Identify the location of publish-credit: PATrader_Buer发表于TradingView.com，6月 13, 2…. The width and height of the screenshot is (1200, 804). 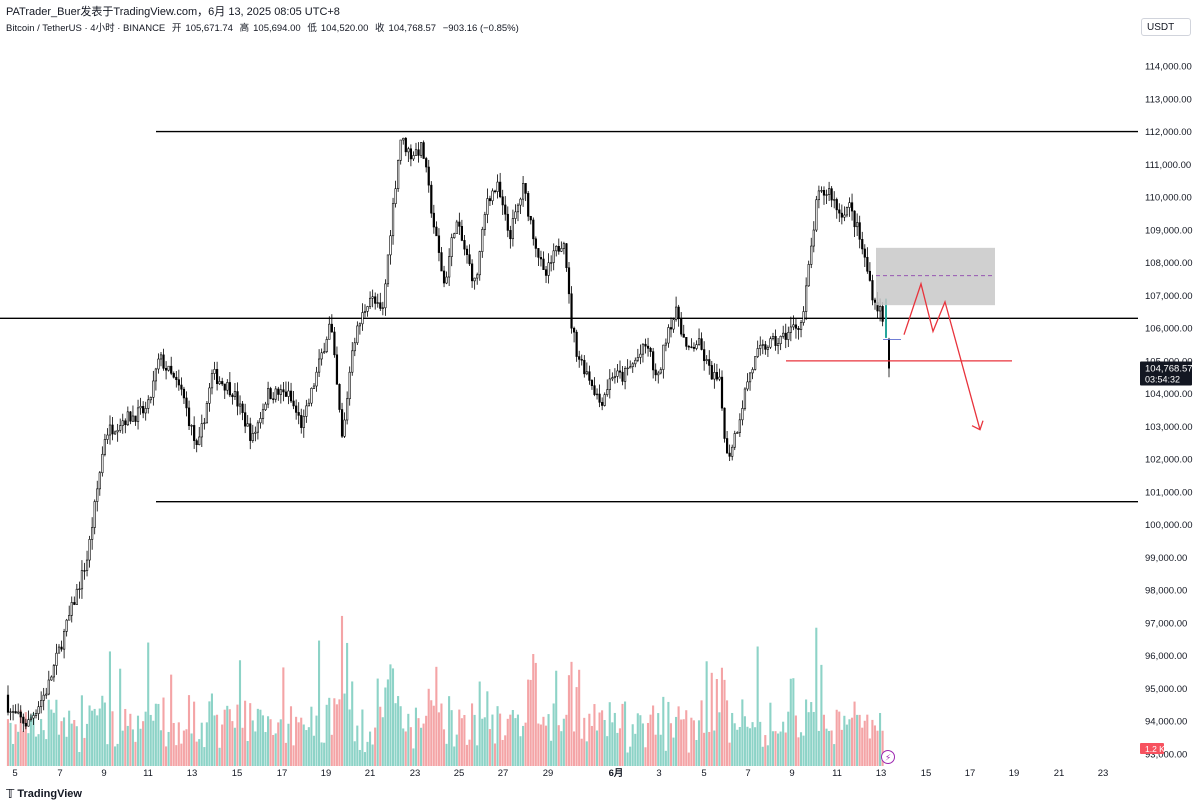
(173, 12).